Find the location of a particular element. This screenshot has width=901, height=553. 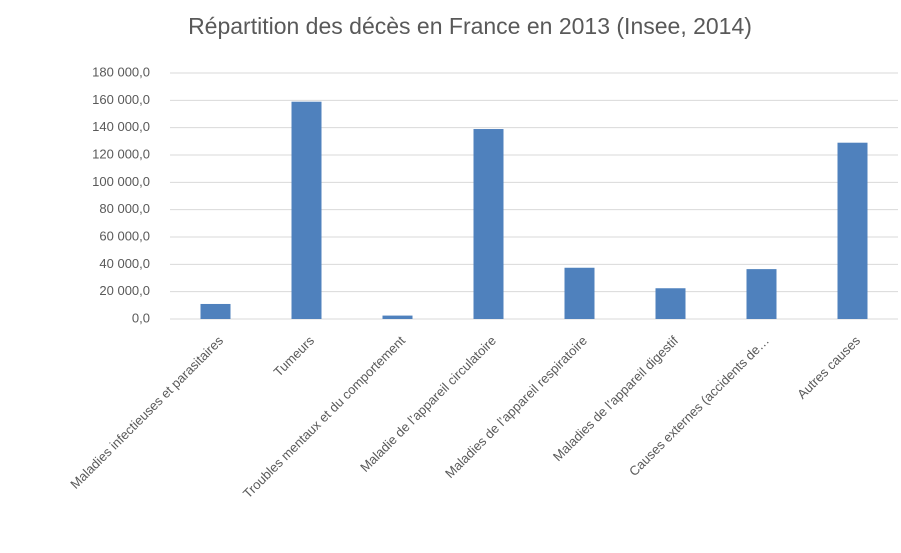

y-tick-label: 120 000,0 is located at coordinates (121, 153).